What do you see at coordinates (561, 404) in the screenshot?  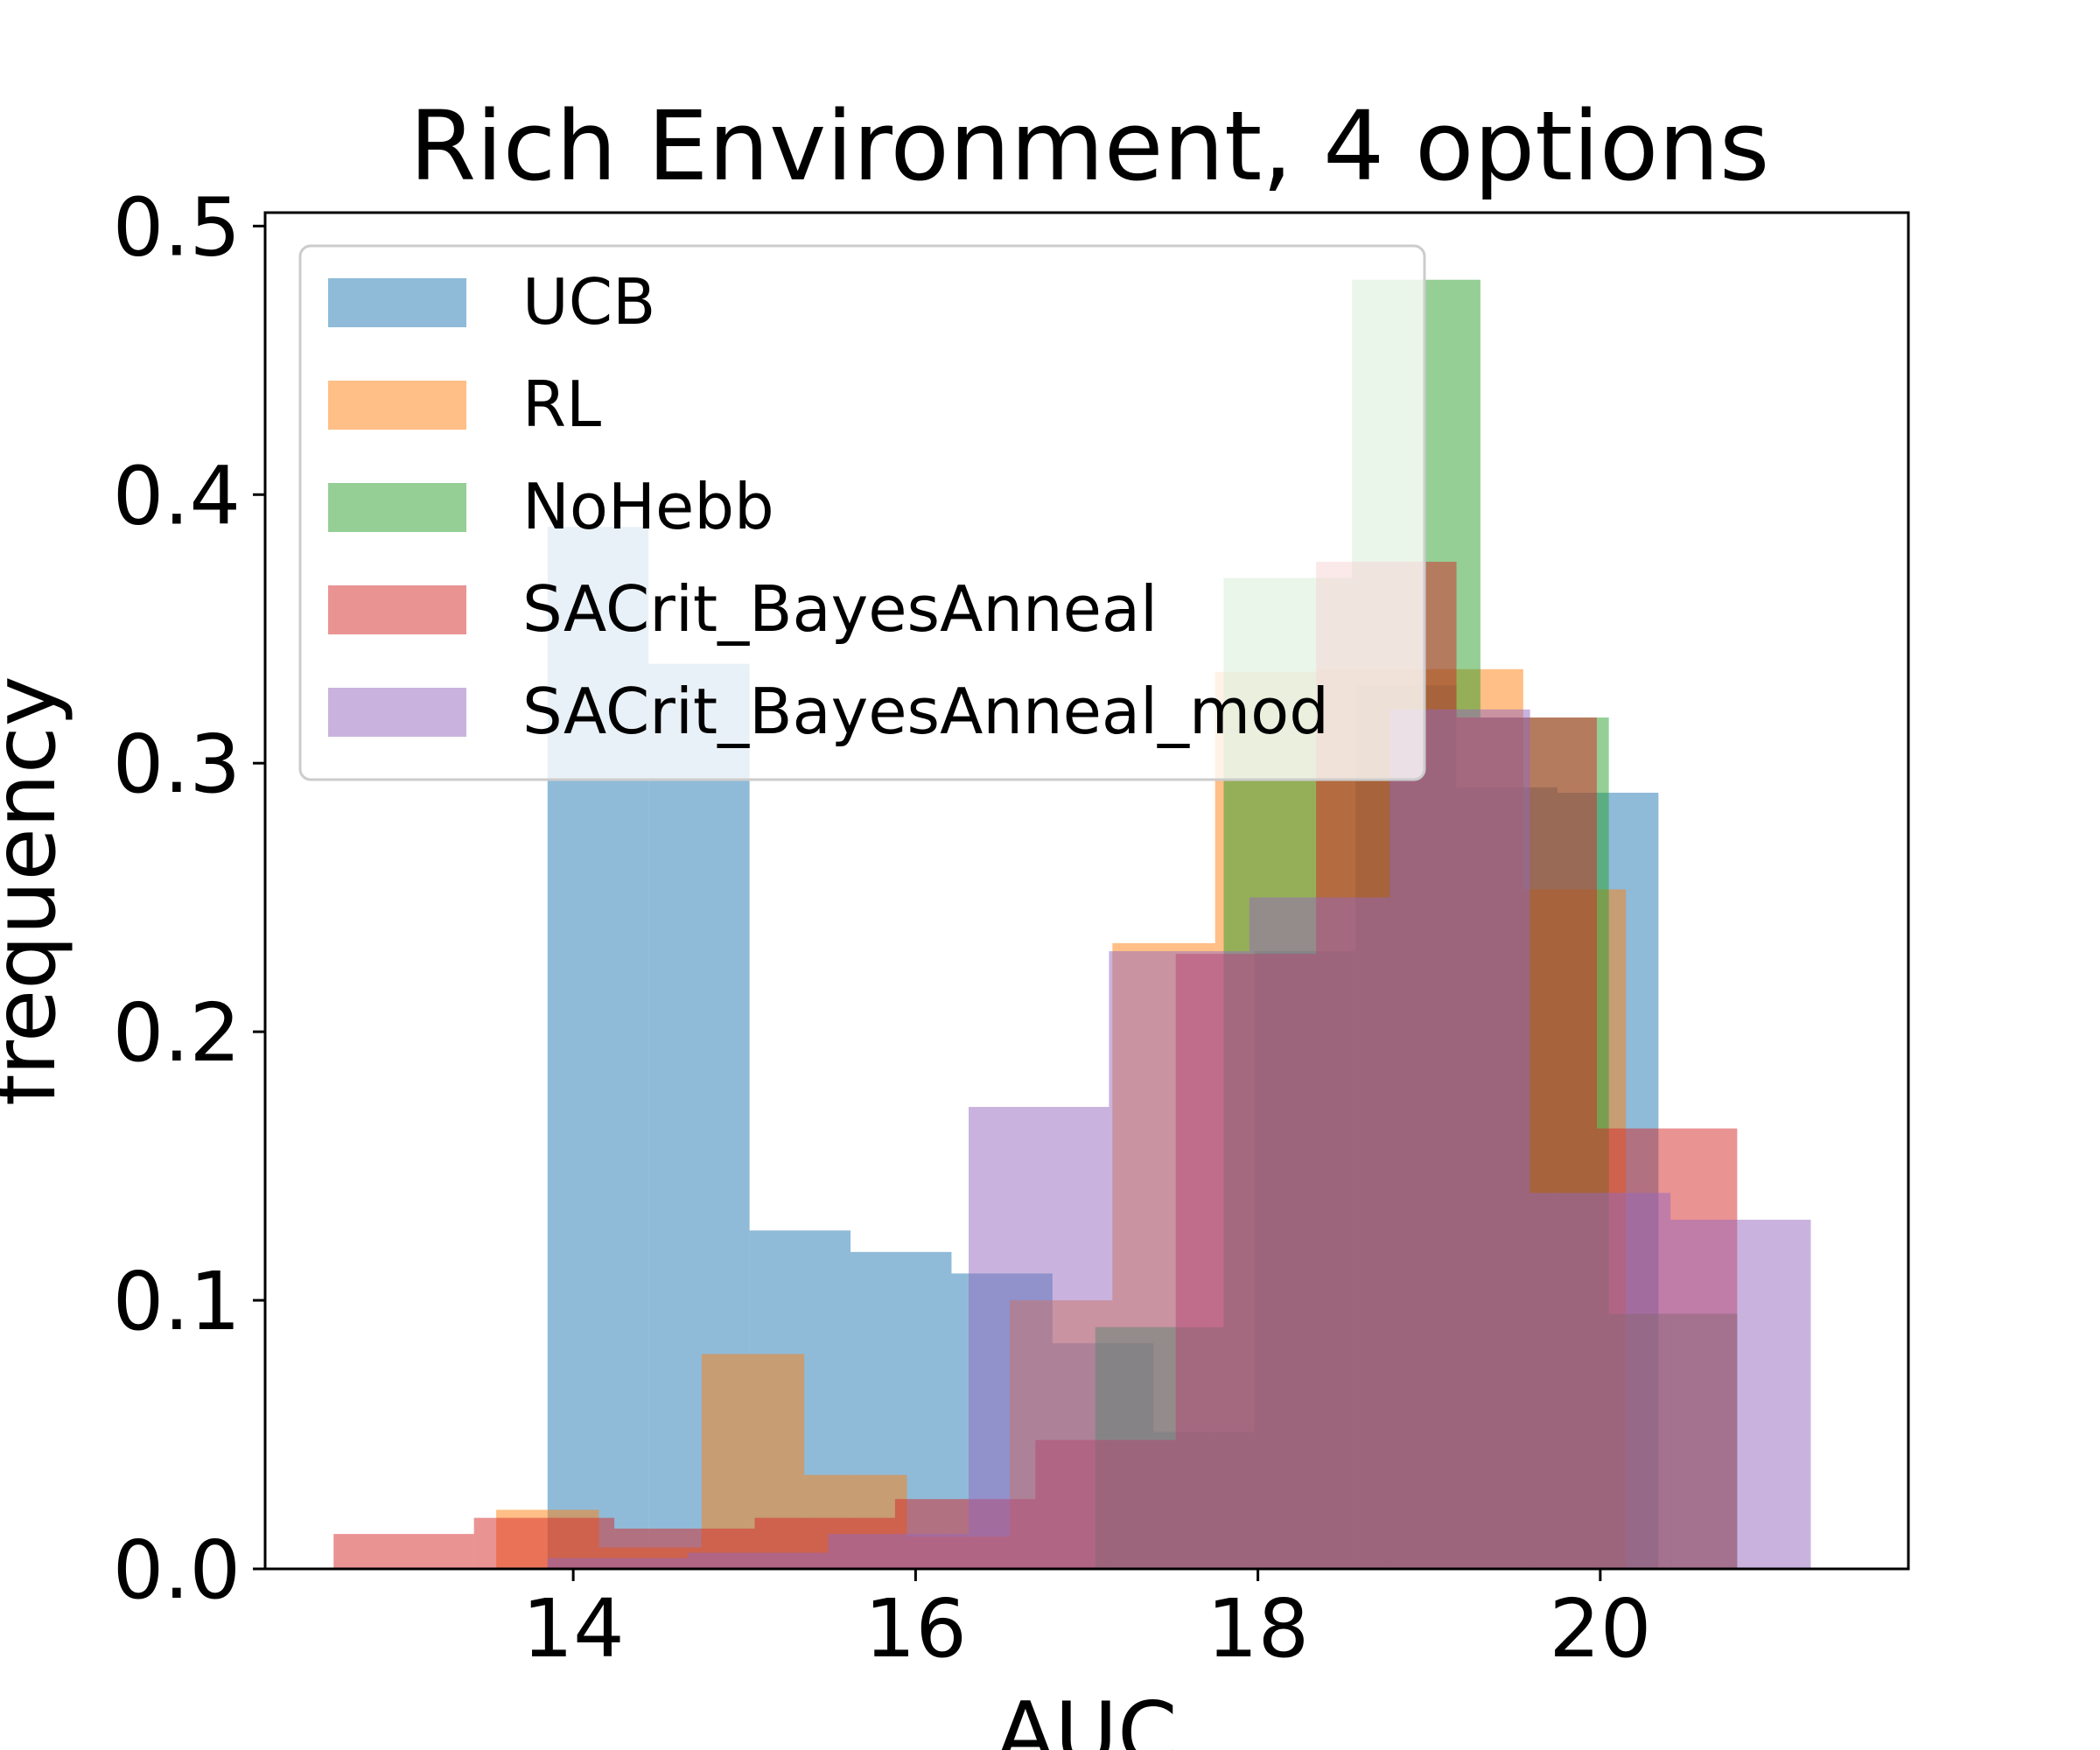 I see `legend-label: RL` at bounding box center [561, 404].